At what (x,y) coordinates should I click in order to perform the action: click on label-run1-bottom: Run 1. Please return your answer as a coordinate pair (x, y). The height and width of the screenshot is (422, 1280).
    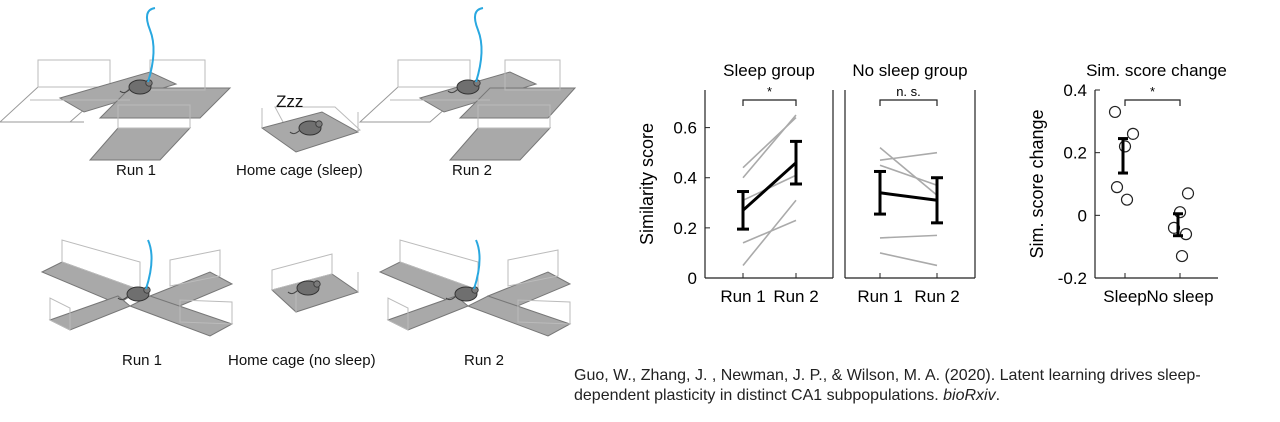
    Looking at the image, I should click on (142, 360).